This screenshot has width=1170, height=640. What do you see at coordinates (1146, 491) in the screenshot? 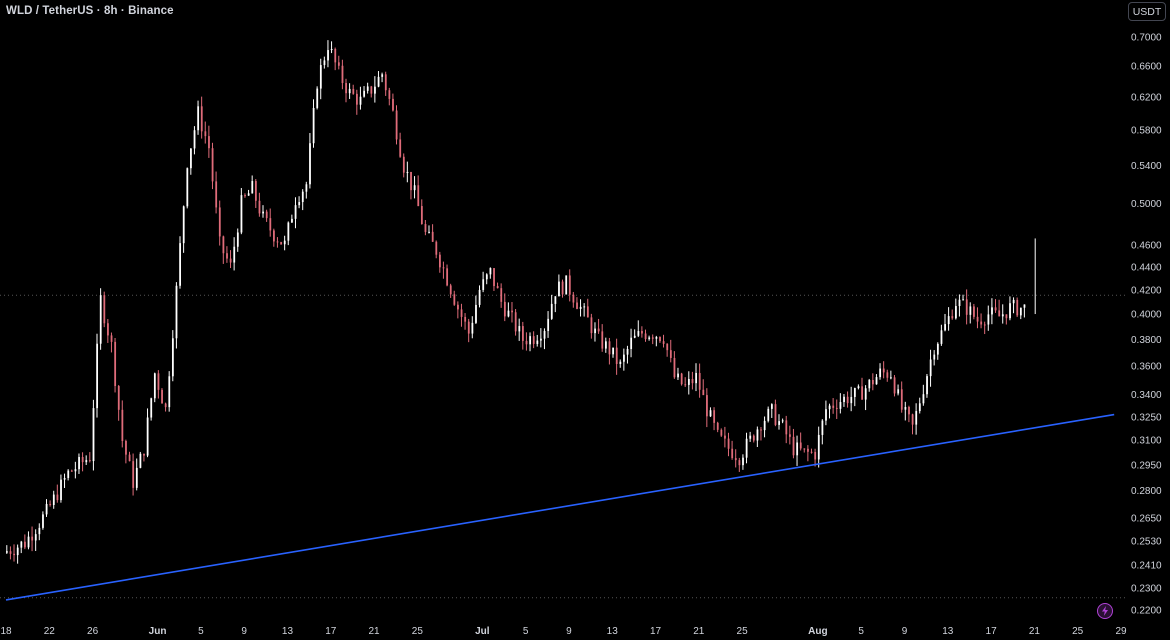
I see `y-tick-label: 0.2800` at bounding box center [1146, 491].